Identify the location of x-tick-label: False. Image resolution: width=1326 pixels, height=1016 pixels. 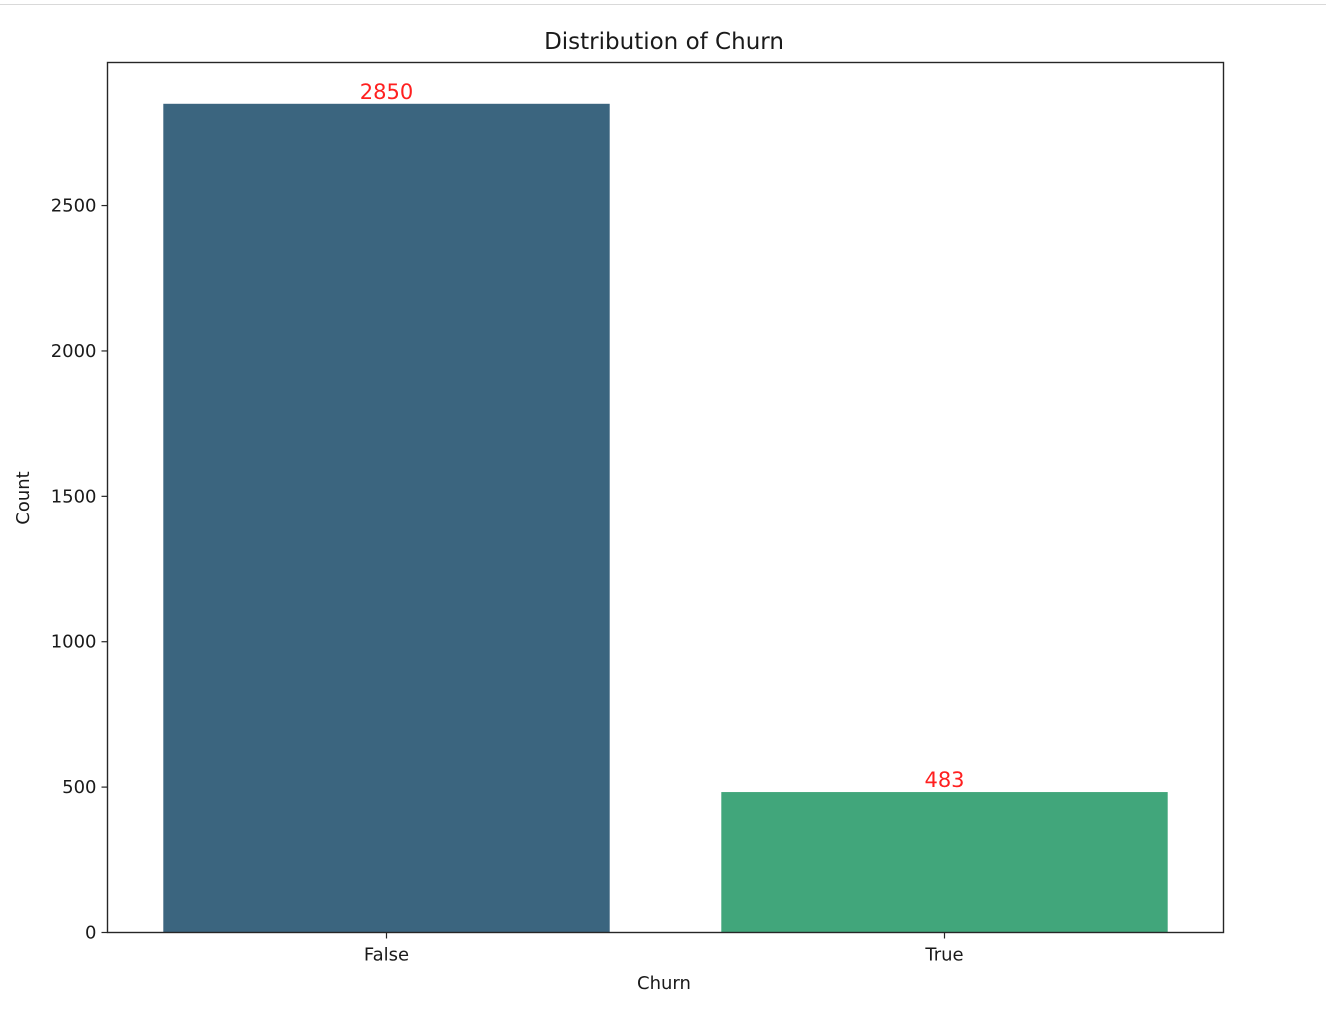
(386, 955).